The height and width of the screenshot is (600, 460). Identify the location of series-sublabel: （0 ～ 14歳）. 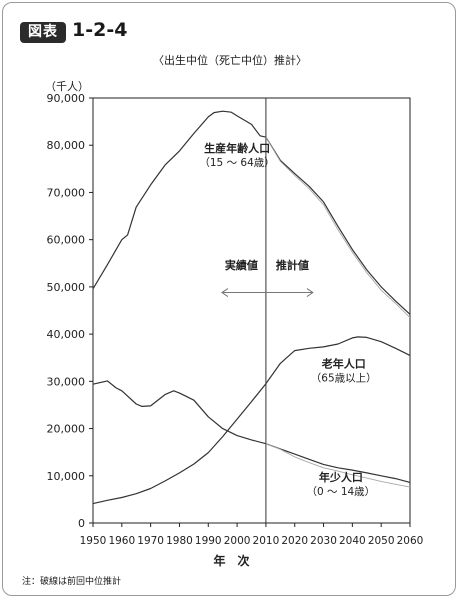
(340, 492).